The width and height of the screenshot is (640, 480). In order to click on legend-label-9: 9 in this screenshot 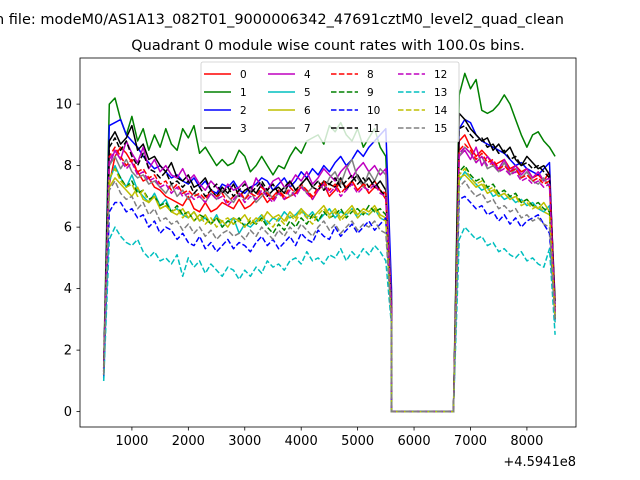, I will do `click(370, 93)`.